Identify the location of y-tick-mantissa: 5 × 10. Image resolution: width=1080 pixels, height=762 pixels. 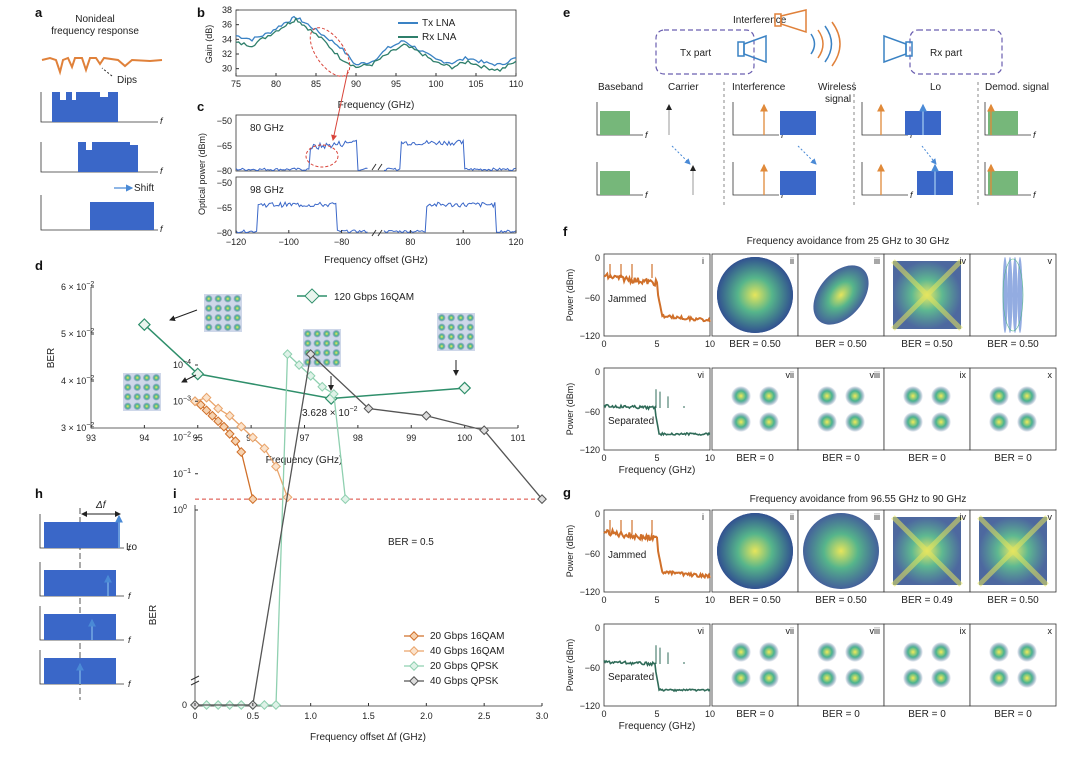
(73, 334).